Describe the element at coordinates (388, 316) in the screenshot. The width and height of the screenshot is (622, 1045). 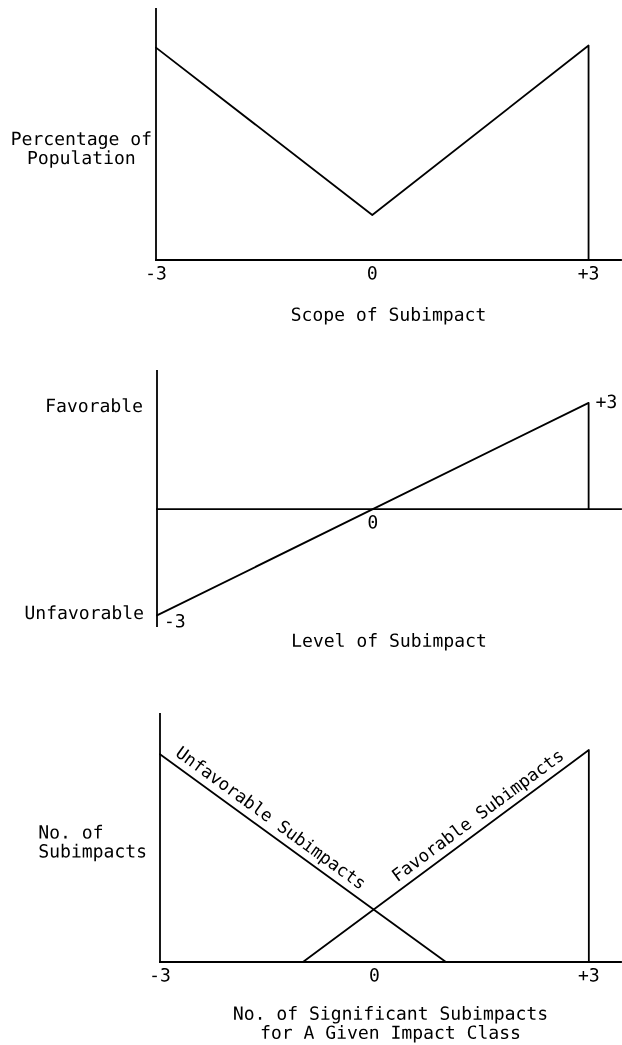
I see `x-axis-title: Scope of Subimpact` at that location.